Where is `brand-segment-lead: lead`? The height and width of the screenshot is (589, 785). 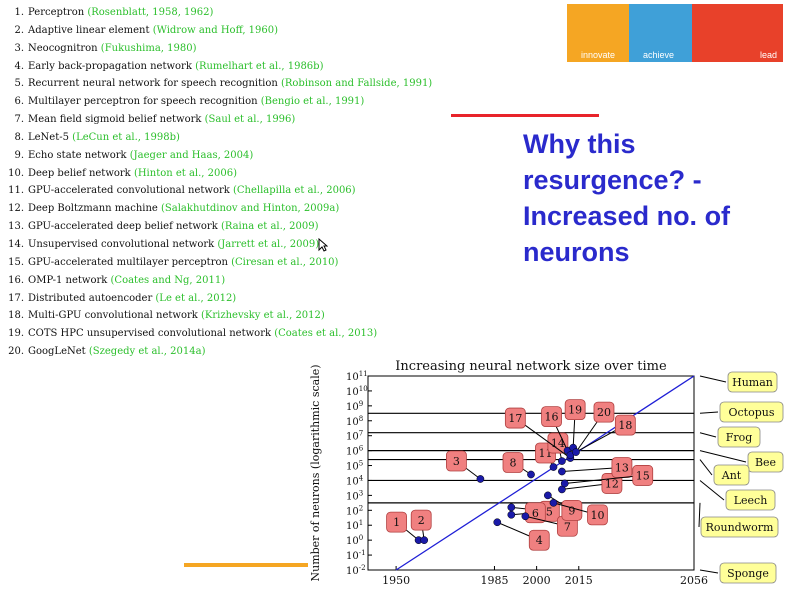
brand-segment-lead: lead is located at coordinates (737, 33).